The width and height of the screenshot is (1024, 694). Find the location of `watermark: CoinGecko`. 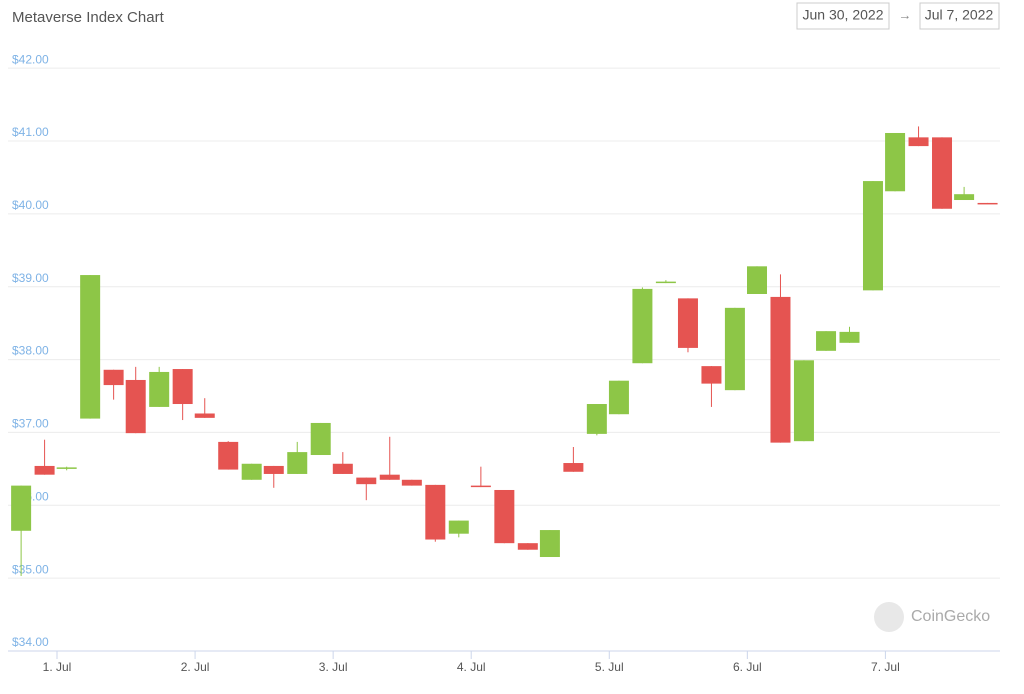

watermark: CoinGecko is located at coordinates (950, 616).